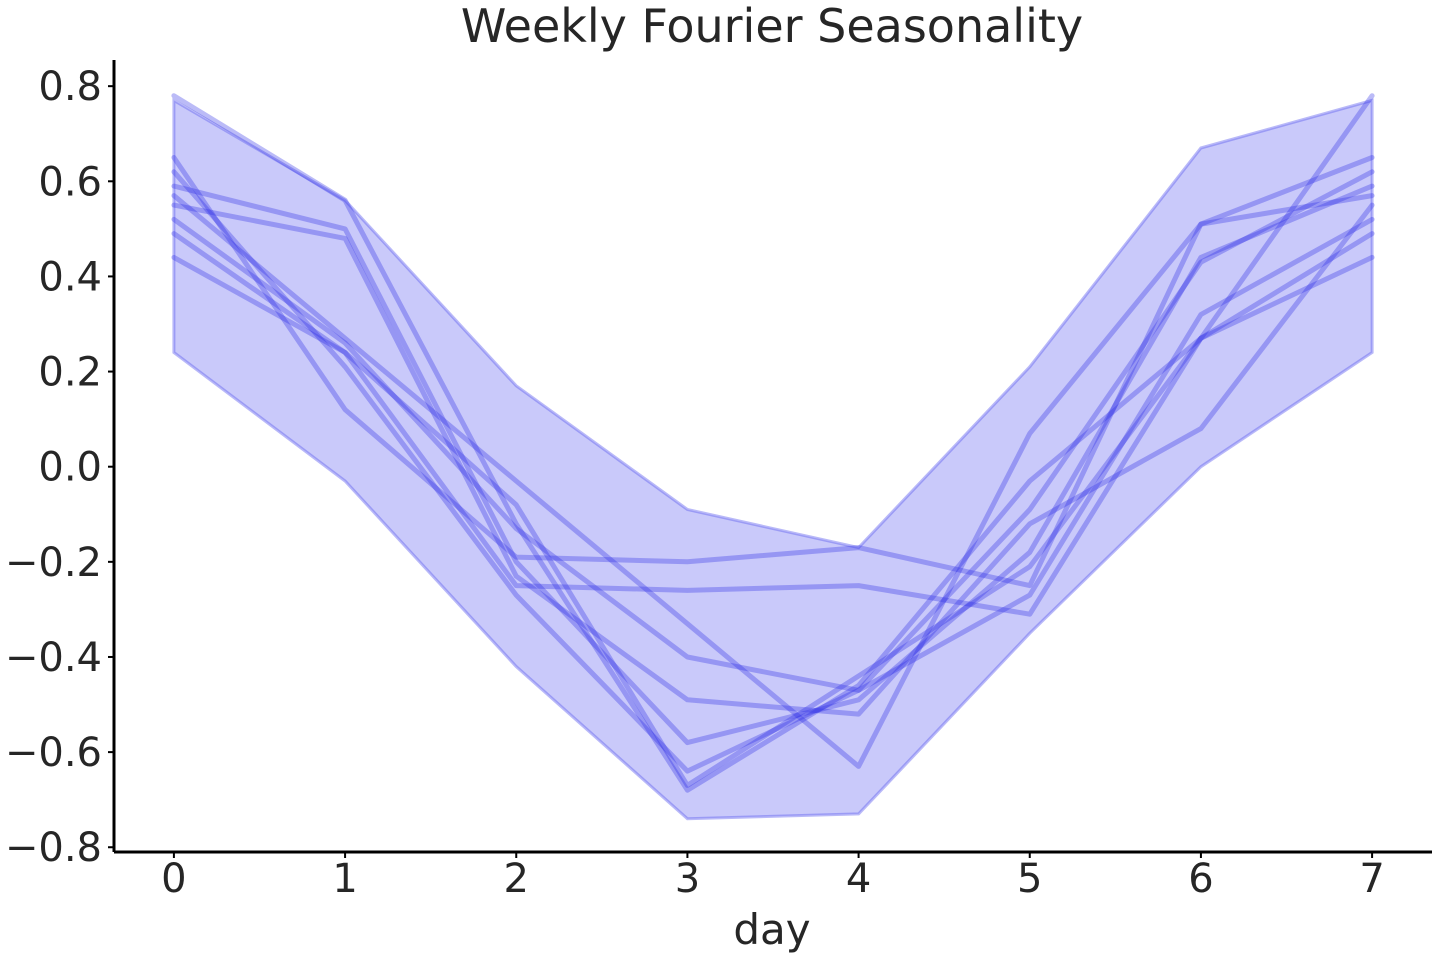 This screenshot has height=960, width=1440. Describe the element at coordinates (53, 753) in the screenshot. I see `y-tick-label: −0.6` at that location.